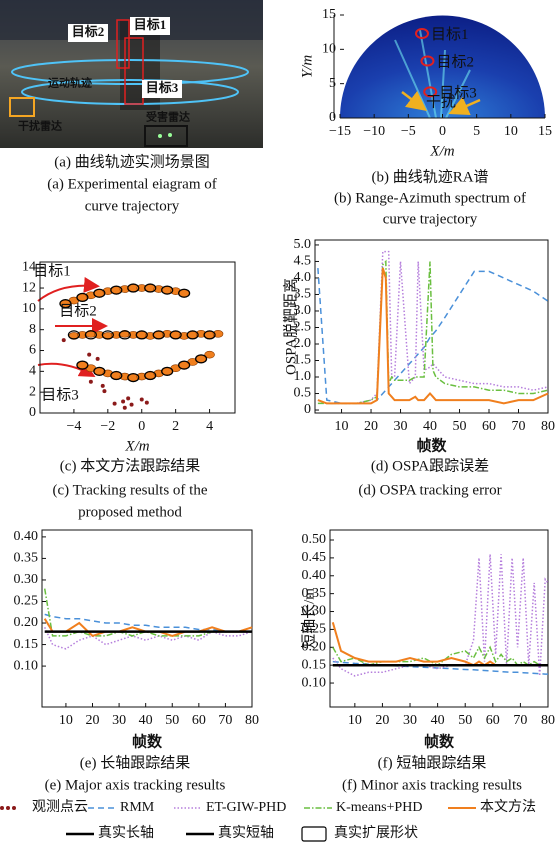 The image size is (558, 854). Describe the element at coordinates (303, 294) in the screenshot. I see `y-tick-label: 3.5` at that location.